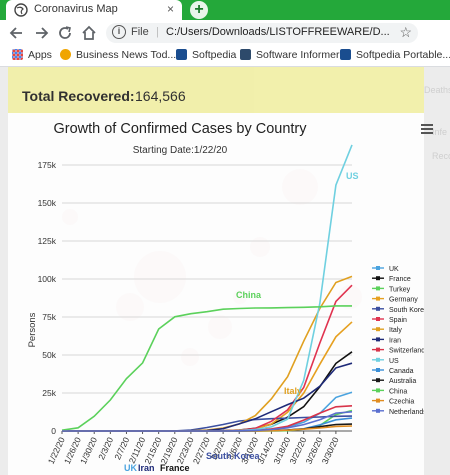  What do you see at coordinates (175, 468) in the screenshot?
I see `series-annotation: France` at bounding box center [175, 468].